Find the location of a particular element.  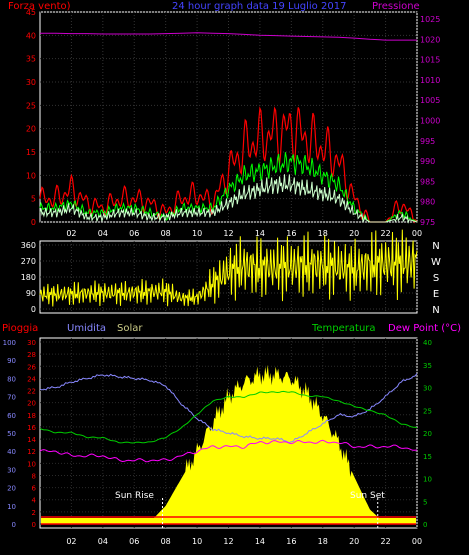

rain-tick: 18 is located at coordinates (31, 416).